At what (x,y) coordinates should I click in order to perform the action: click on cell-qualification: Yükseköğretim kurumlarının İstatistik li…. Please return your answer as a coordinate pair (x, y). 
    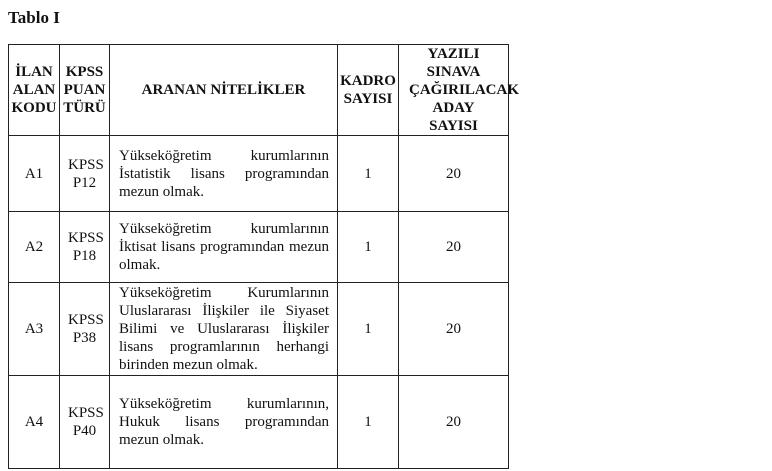
    Looking at the image, I should click on (223, 173).